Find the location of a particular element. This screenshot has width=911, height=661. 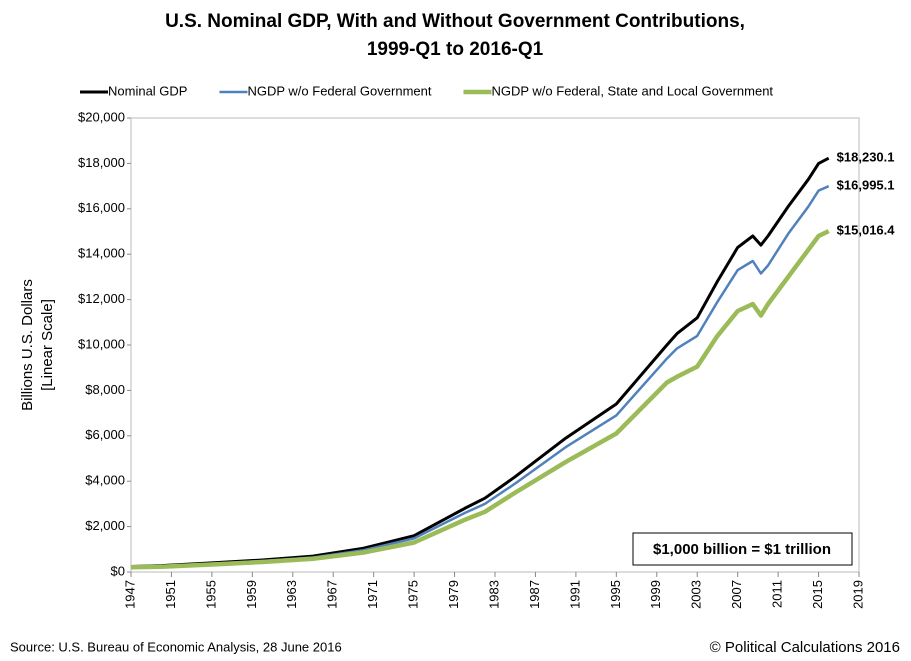

x-tick-label: 1991 is located at coordinates (574, 594).